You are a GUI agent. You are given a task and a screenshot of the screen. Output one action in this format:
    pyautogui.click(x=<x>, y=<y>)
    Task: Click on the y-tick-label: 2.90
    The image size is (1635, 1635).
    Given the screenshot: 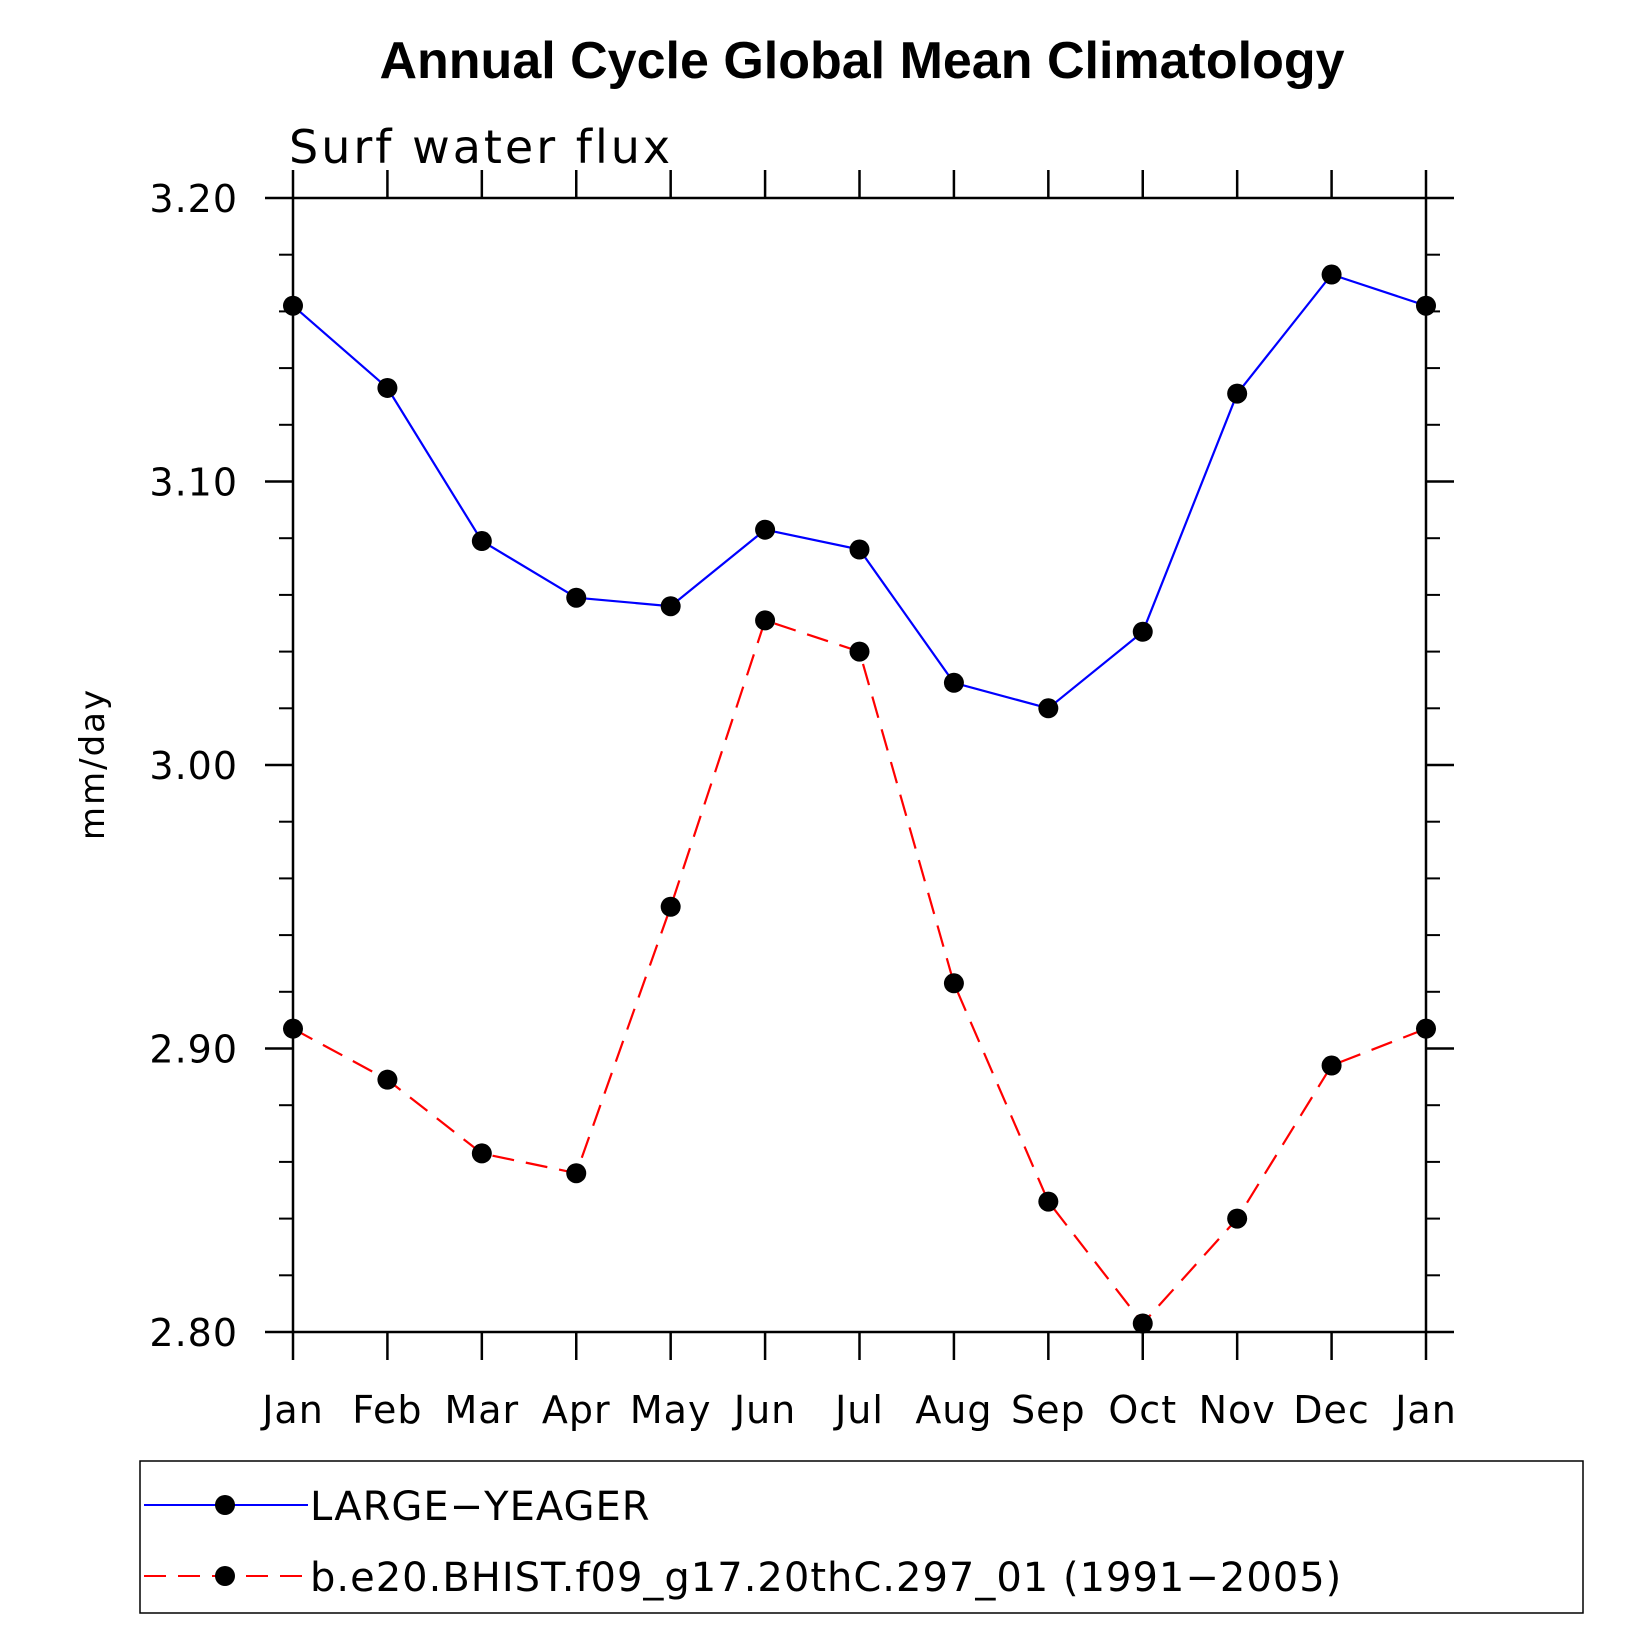 What is the action you would take?
    pyautogui.click(x=193, y=1050)
    